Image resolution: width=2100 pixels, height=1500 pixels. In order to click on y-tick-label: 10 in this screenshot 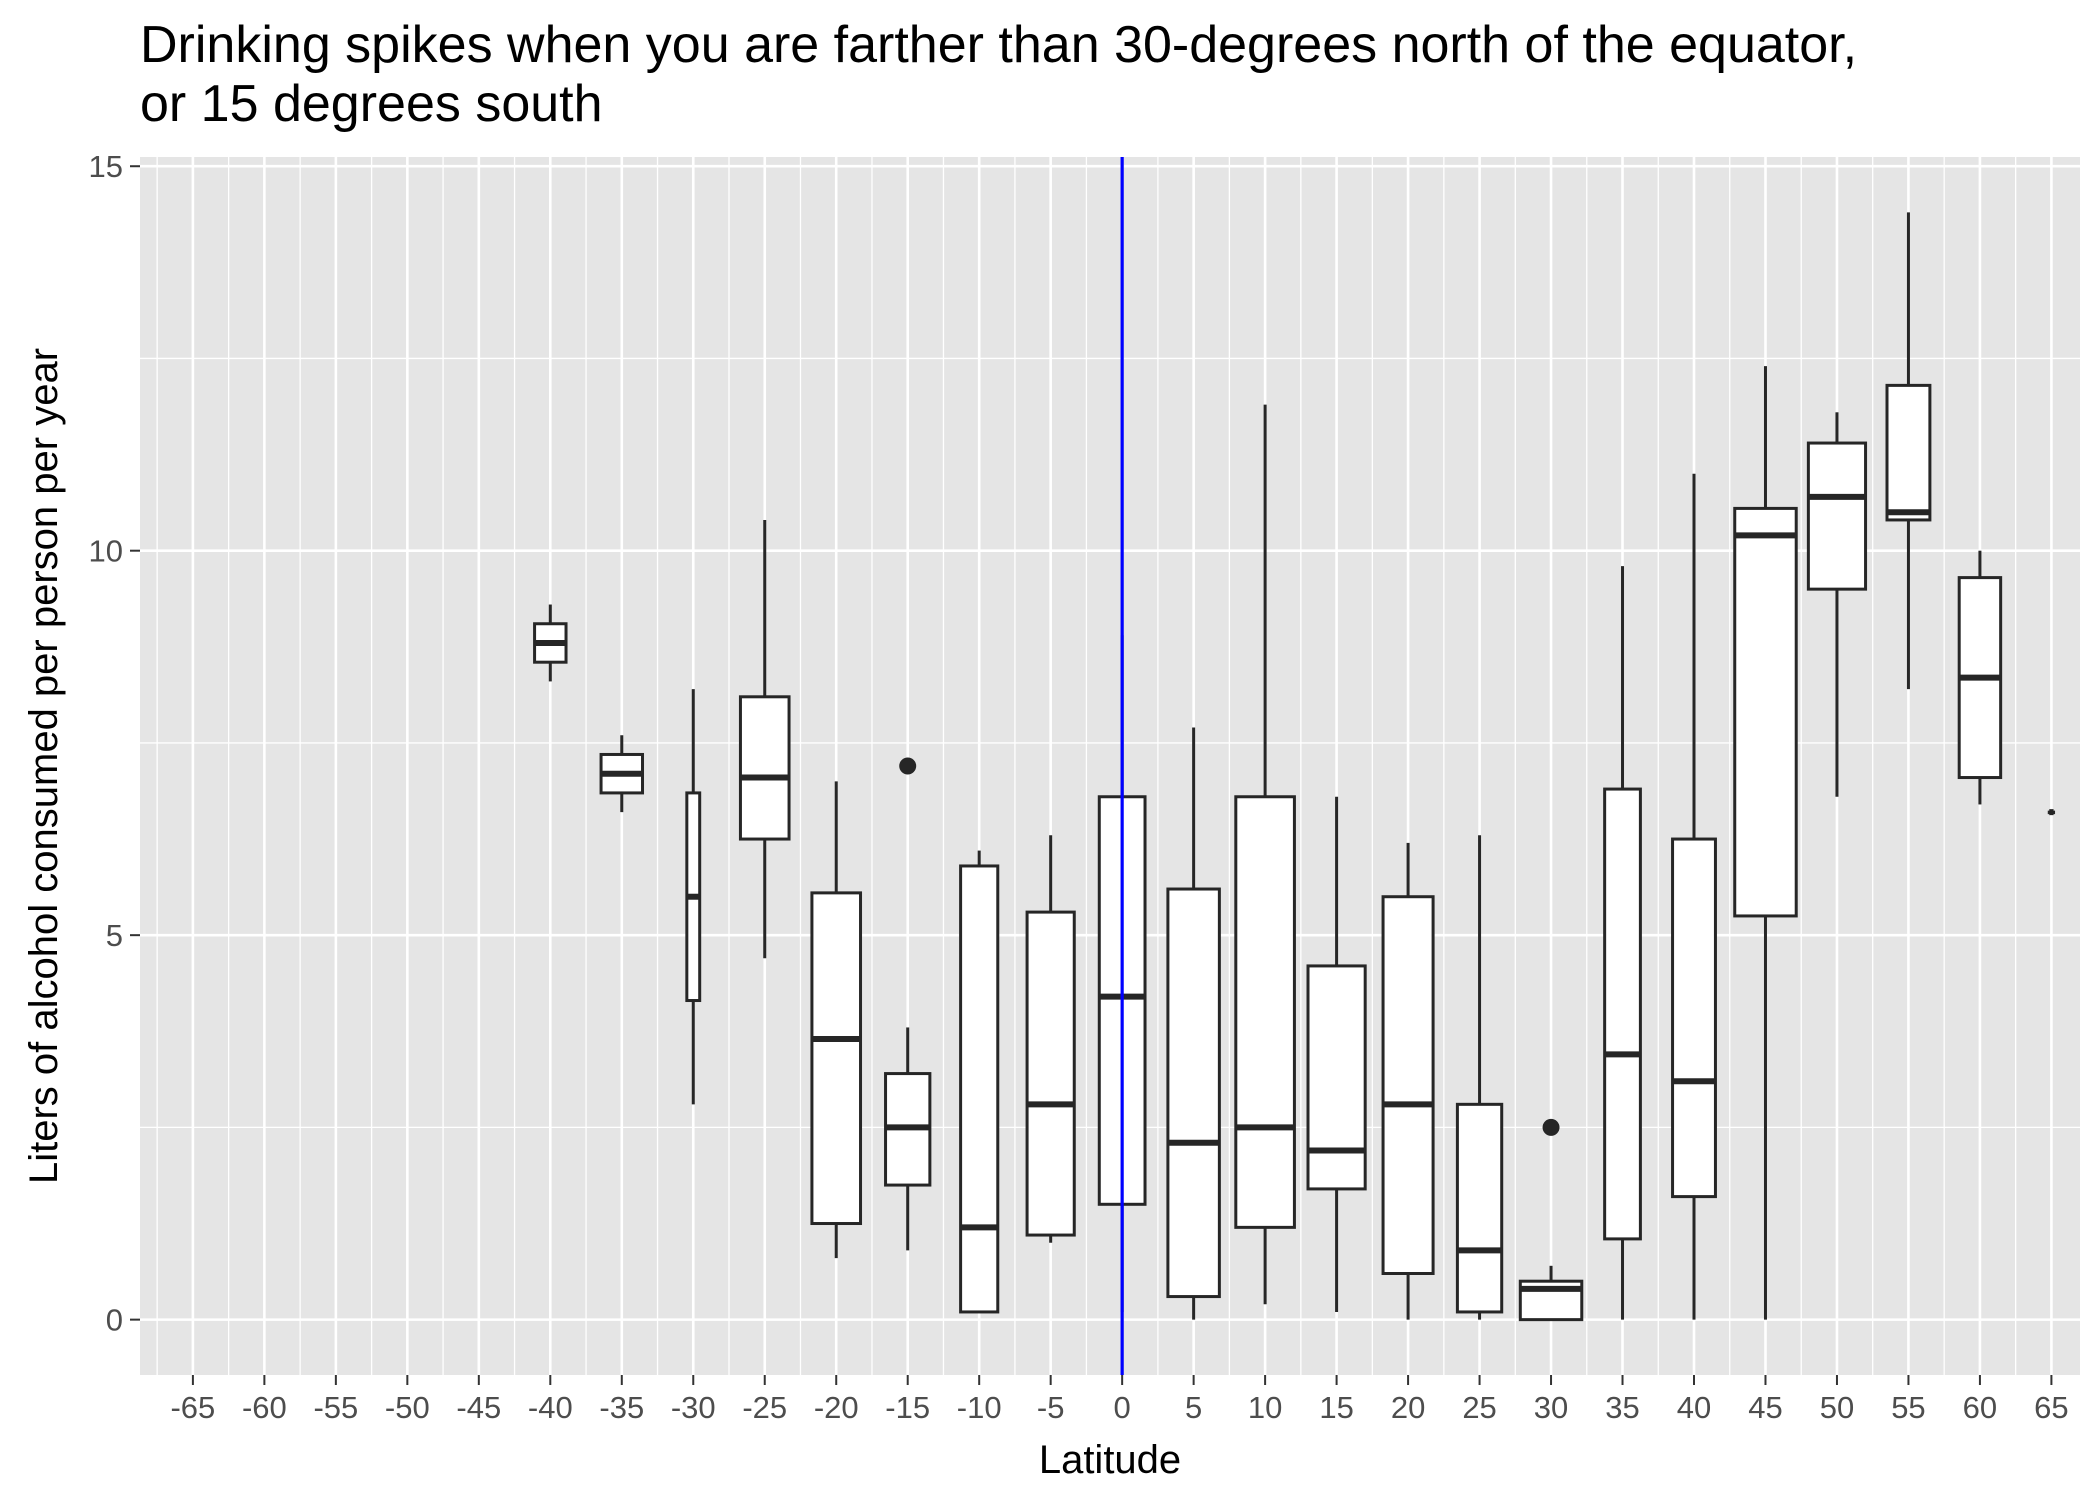, I will do `click(106, 551)`.